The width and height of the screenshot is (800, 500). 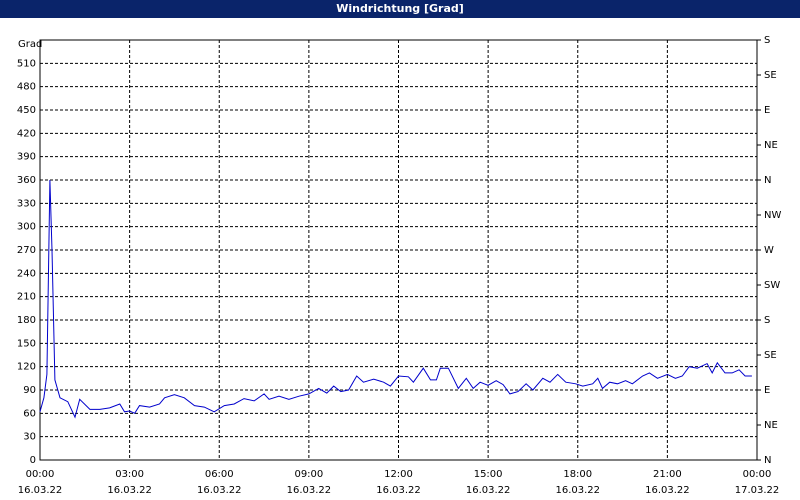 What do you see at coordinates (26, 320) in the screenshot?
I see `y-tick-label: 180` at bounding box center [26, 320].